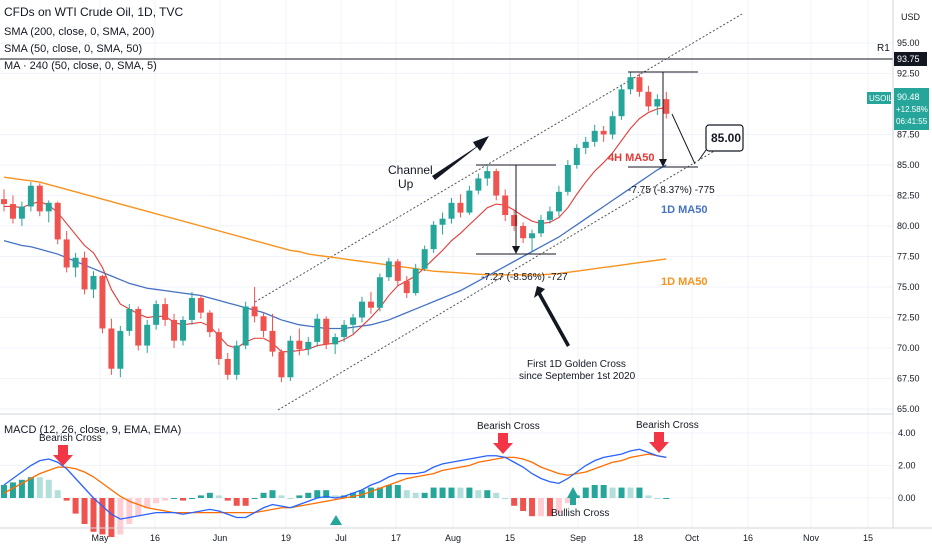 The image size is (932, 550). I want to click on indicator-sma50: SMA (50, close, 0, SMA, 50), so click(73, 49).